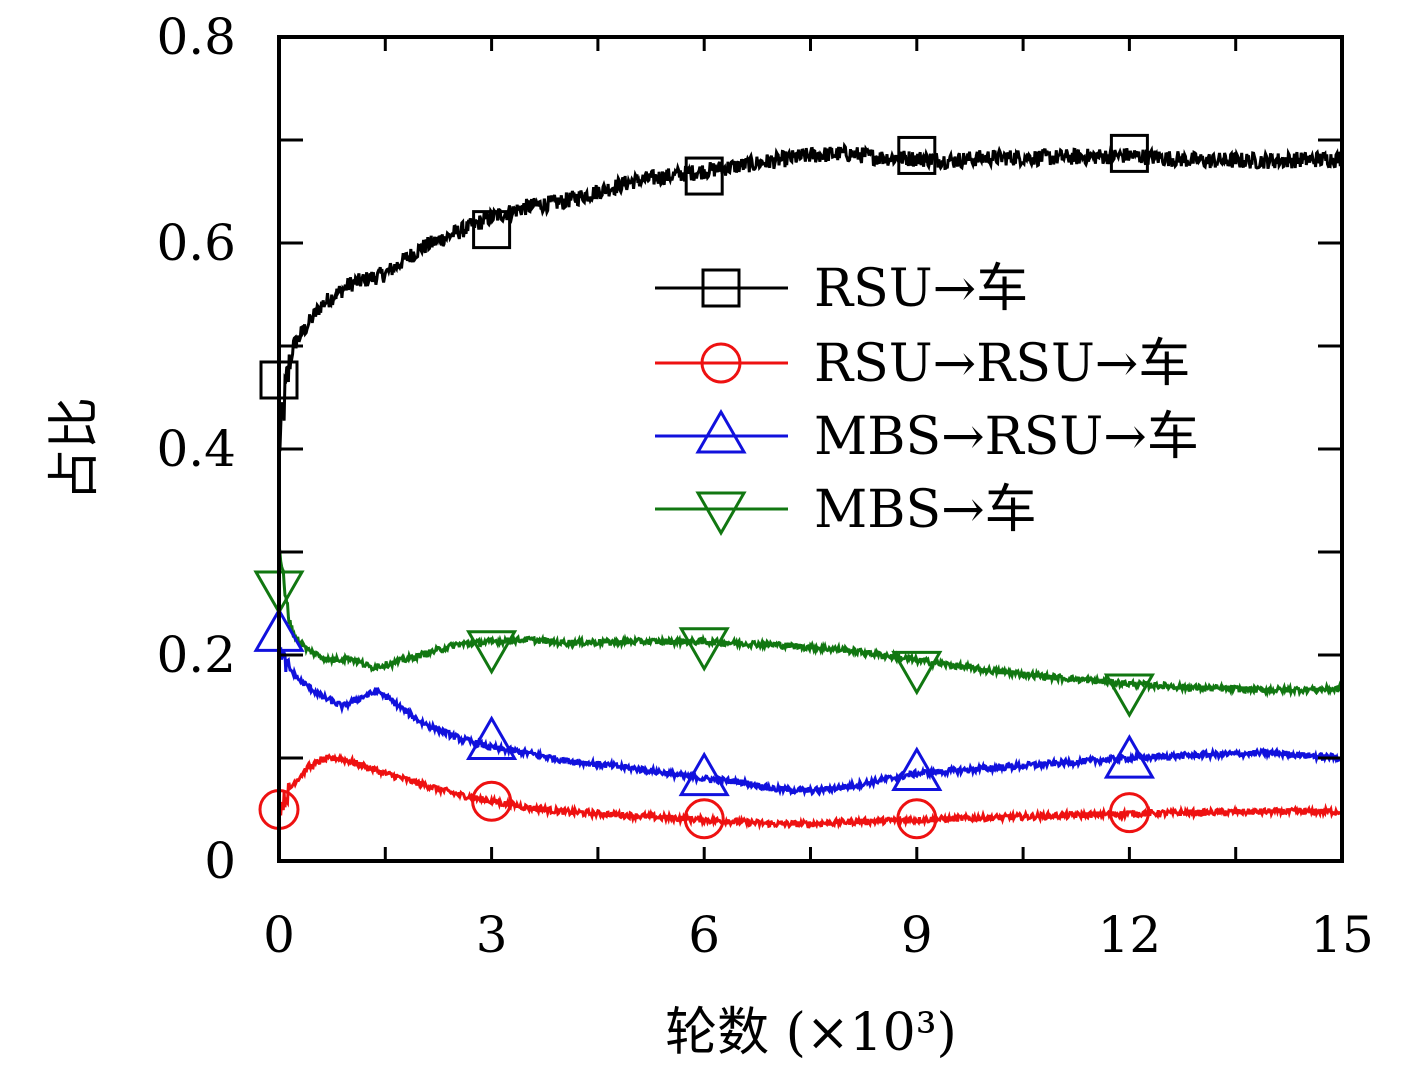 The image size is (1417, 1072). Describe the element at coordinates (917, 935) in the screenshot. I see `x-tick-label: 9` at that location.